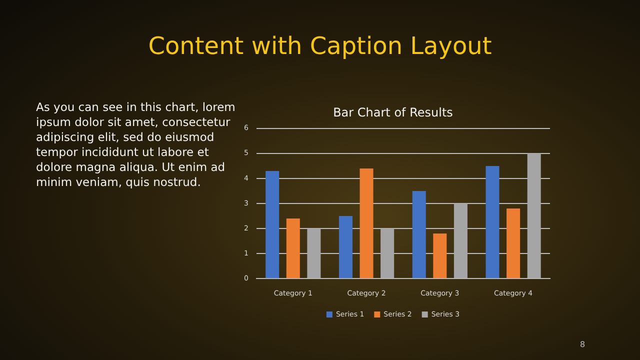  Describe the element at coordinates (320, 46) in the screenshot. I see `text: Content with Caption Layout` at that location.